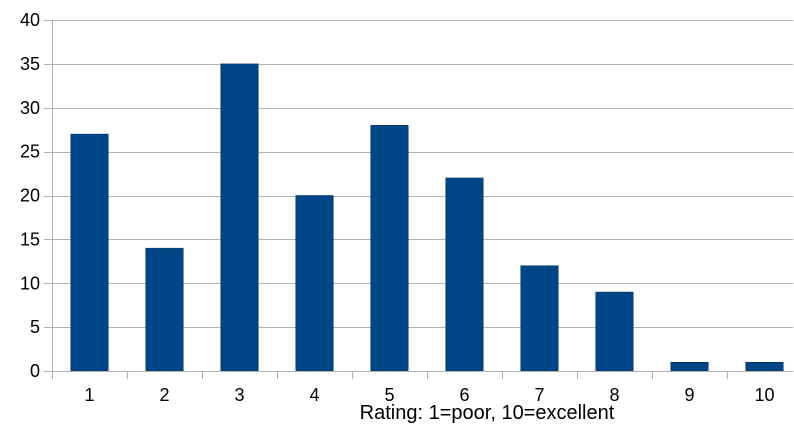 This screenshot has width=794, height=424. Describe the element at coordinates (764, 395) in the screenshot. I see `x-tick-label: 10` at that location.